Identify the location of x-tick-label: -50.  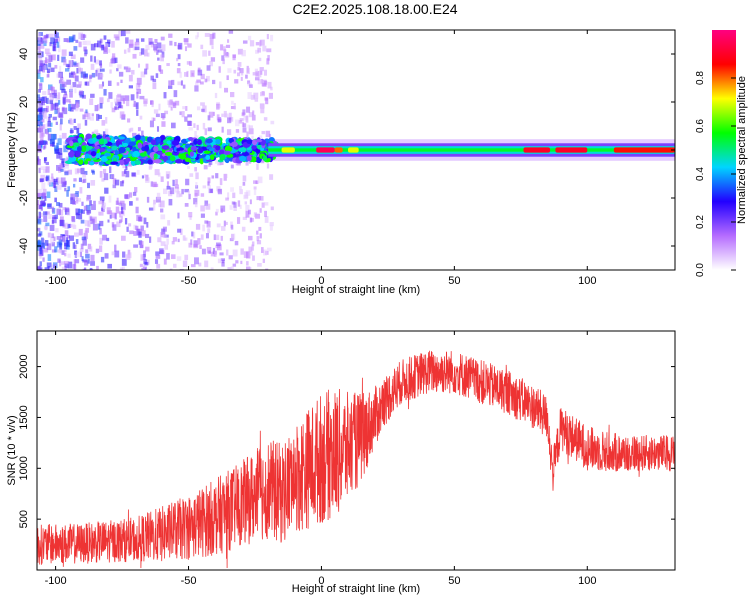
(189, 581).